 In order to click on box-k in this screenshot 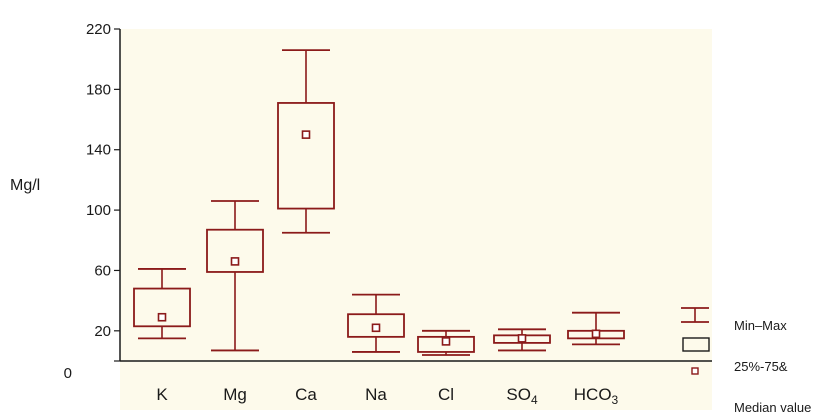, I will do `click(162, 304)`.